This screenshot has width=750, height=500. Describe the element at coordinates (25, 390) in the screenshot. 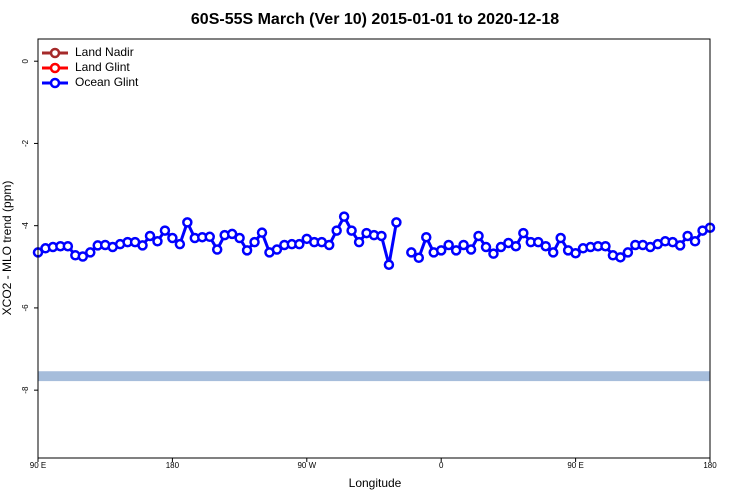

I see `y-tick-label: -8` at that location.